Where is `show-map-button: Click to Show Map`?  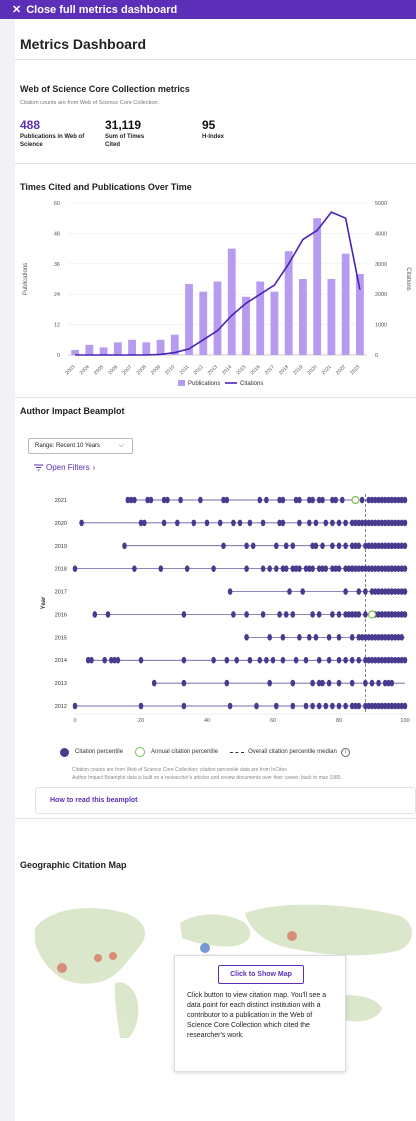 show-map-button: Click to Show Map is located at coordinates (261, 974).